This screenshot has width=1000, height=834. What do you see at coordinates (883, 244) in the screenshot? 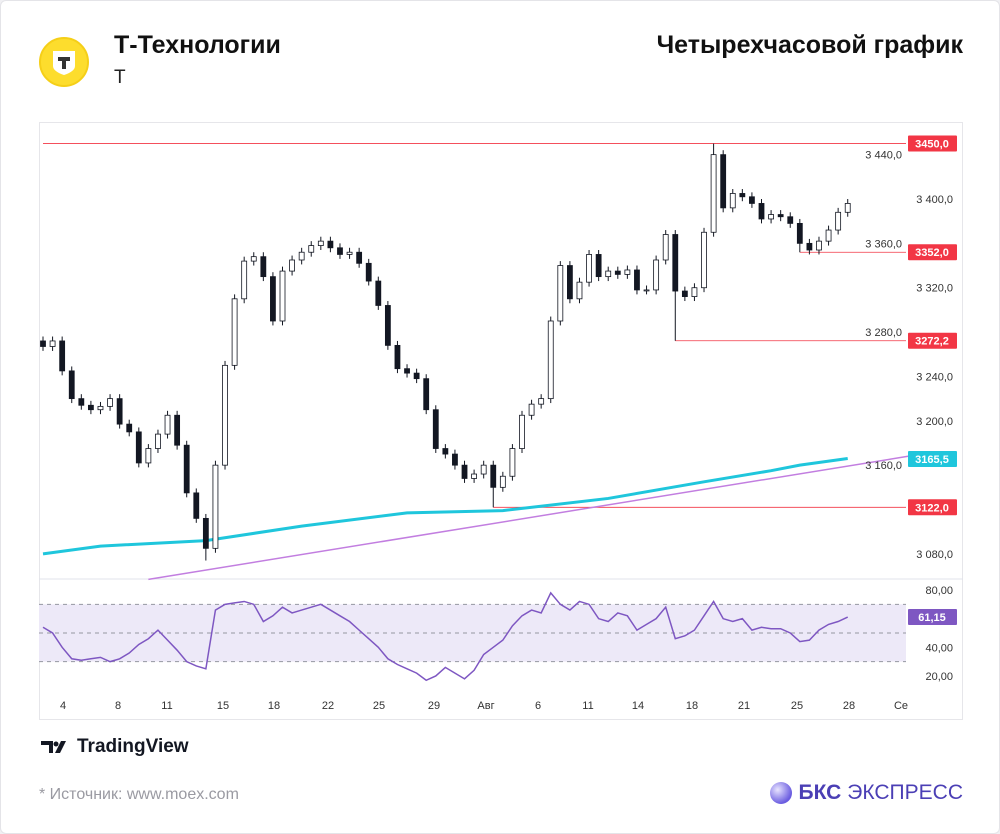
I see `price-tick-label: 3 360,0` at bounding box center [883, 244].